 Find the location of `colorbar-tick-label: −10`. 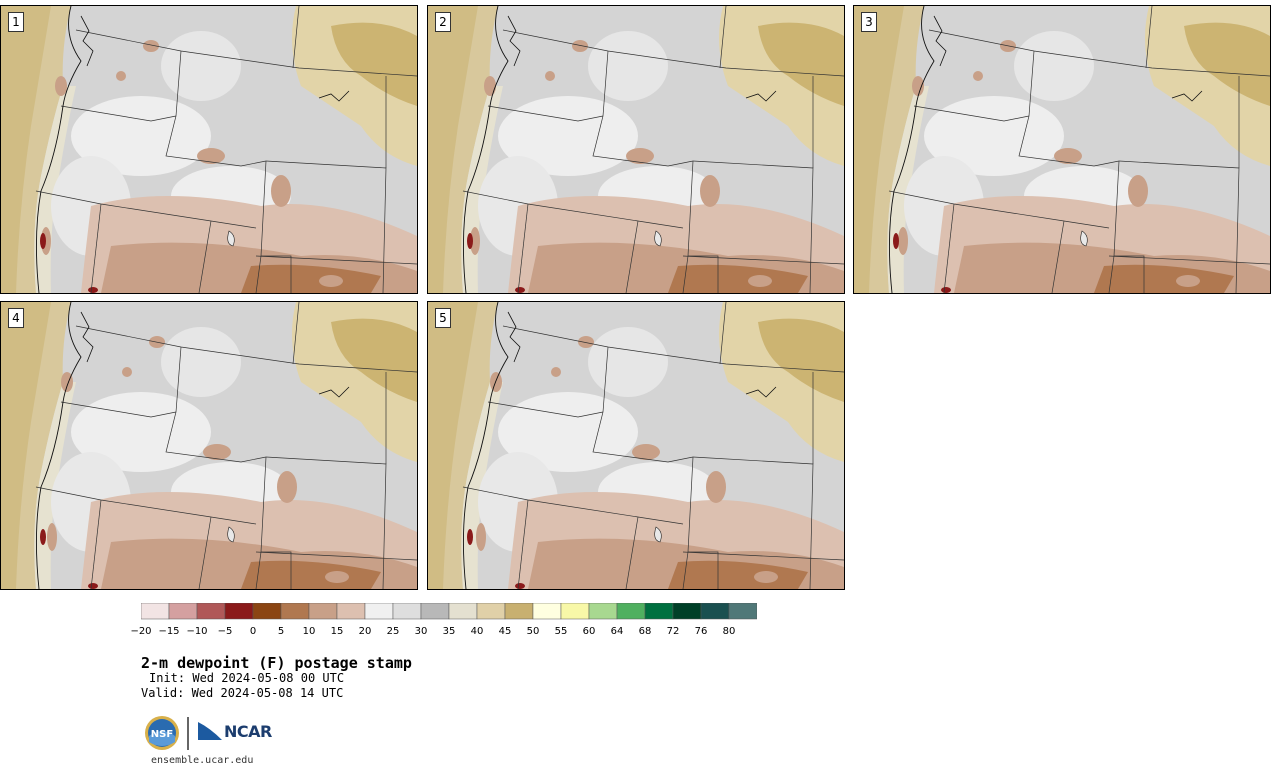

colorbar-tick-label: −10 is located at coordinates (197, 631).